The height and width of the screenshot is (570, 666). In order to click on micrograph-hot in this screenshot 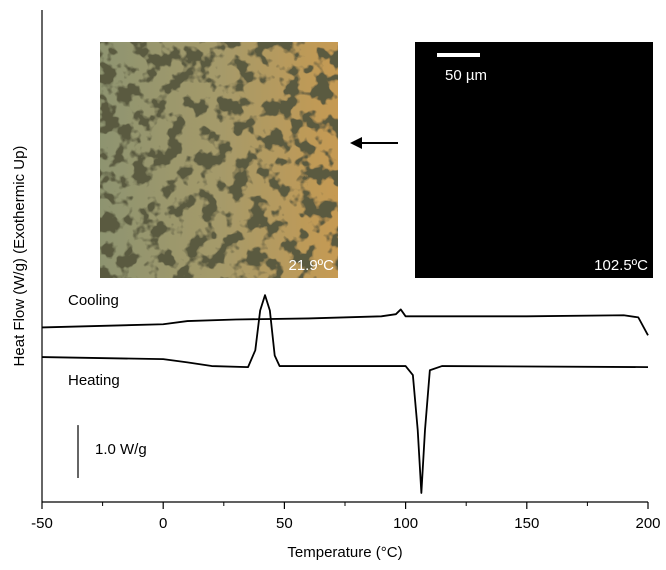, I will do `click(534, 160)`.